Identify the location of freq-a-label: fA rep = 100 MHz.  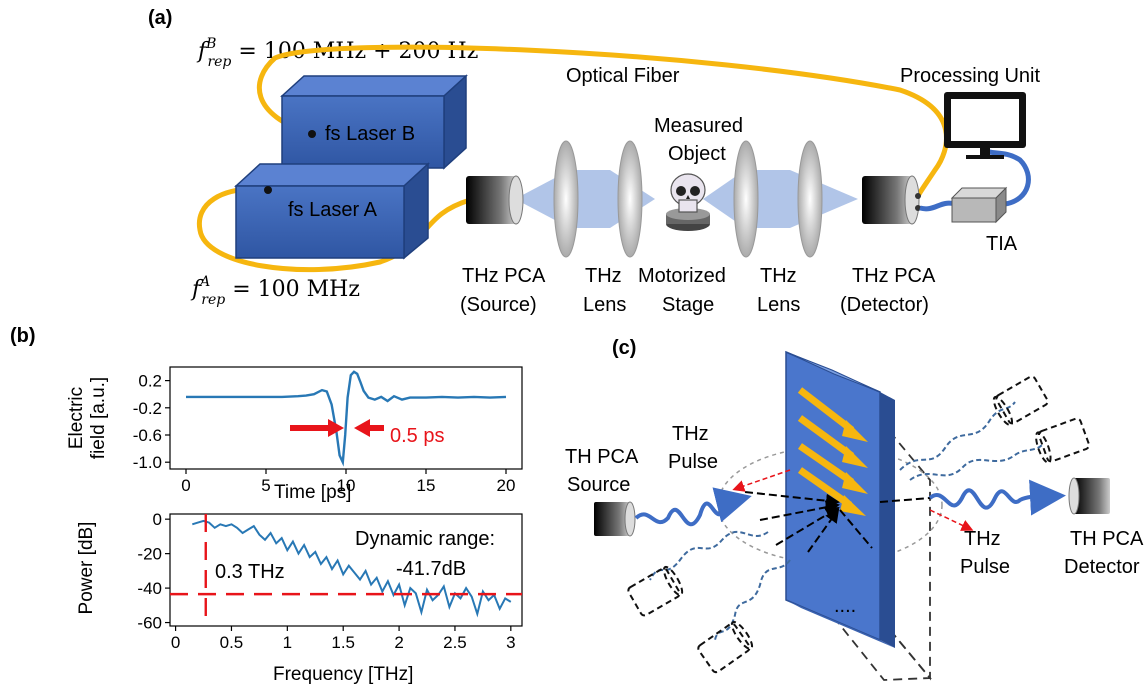
(275, 291).